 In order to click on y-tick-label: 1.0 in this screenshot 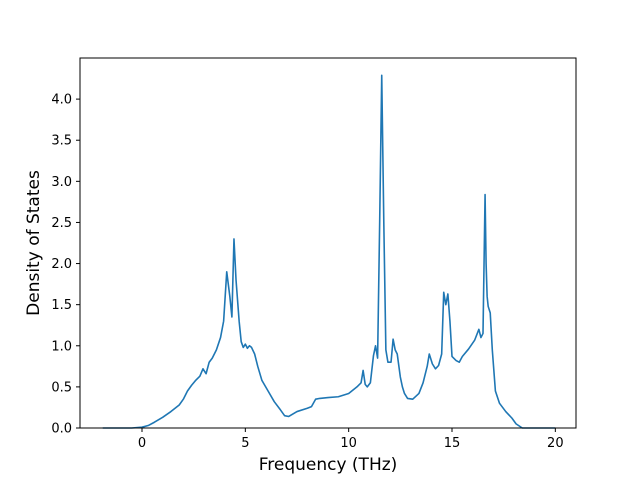, I will do `click(61, 346)`.